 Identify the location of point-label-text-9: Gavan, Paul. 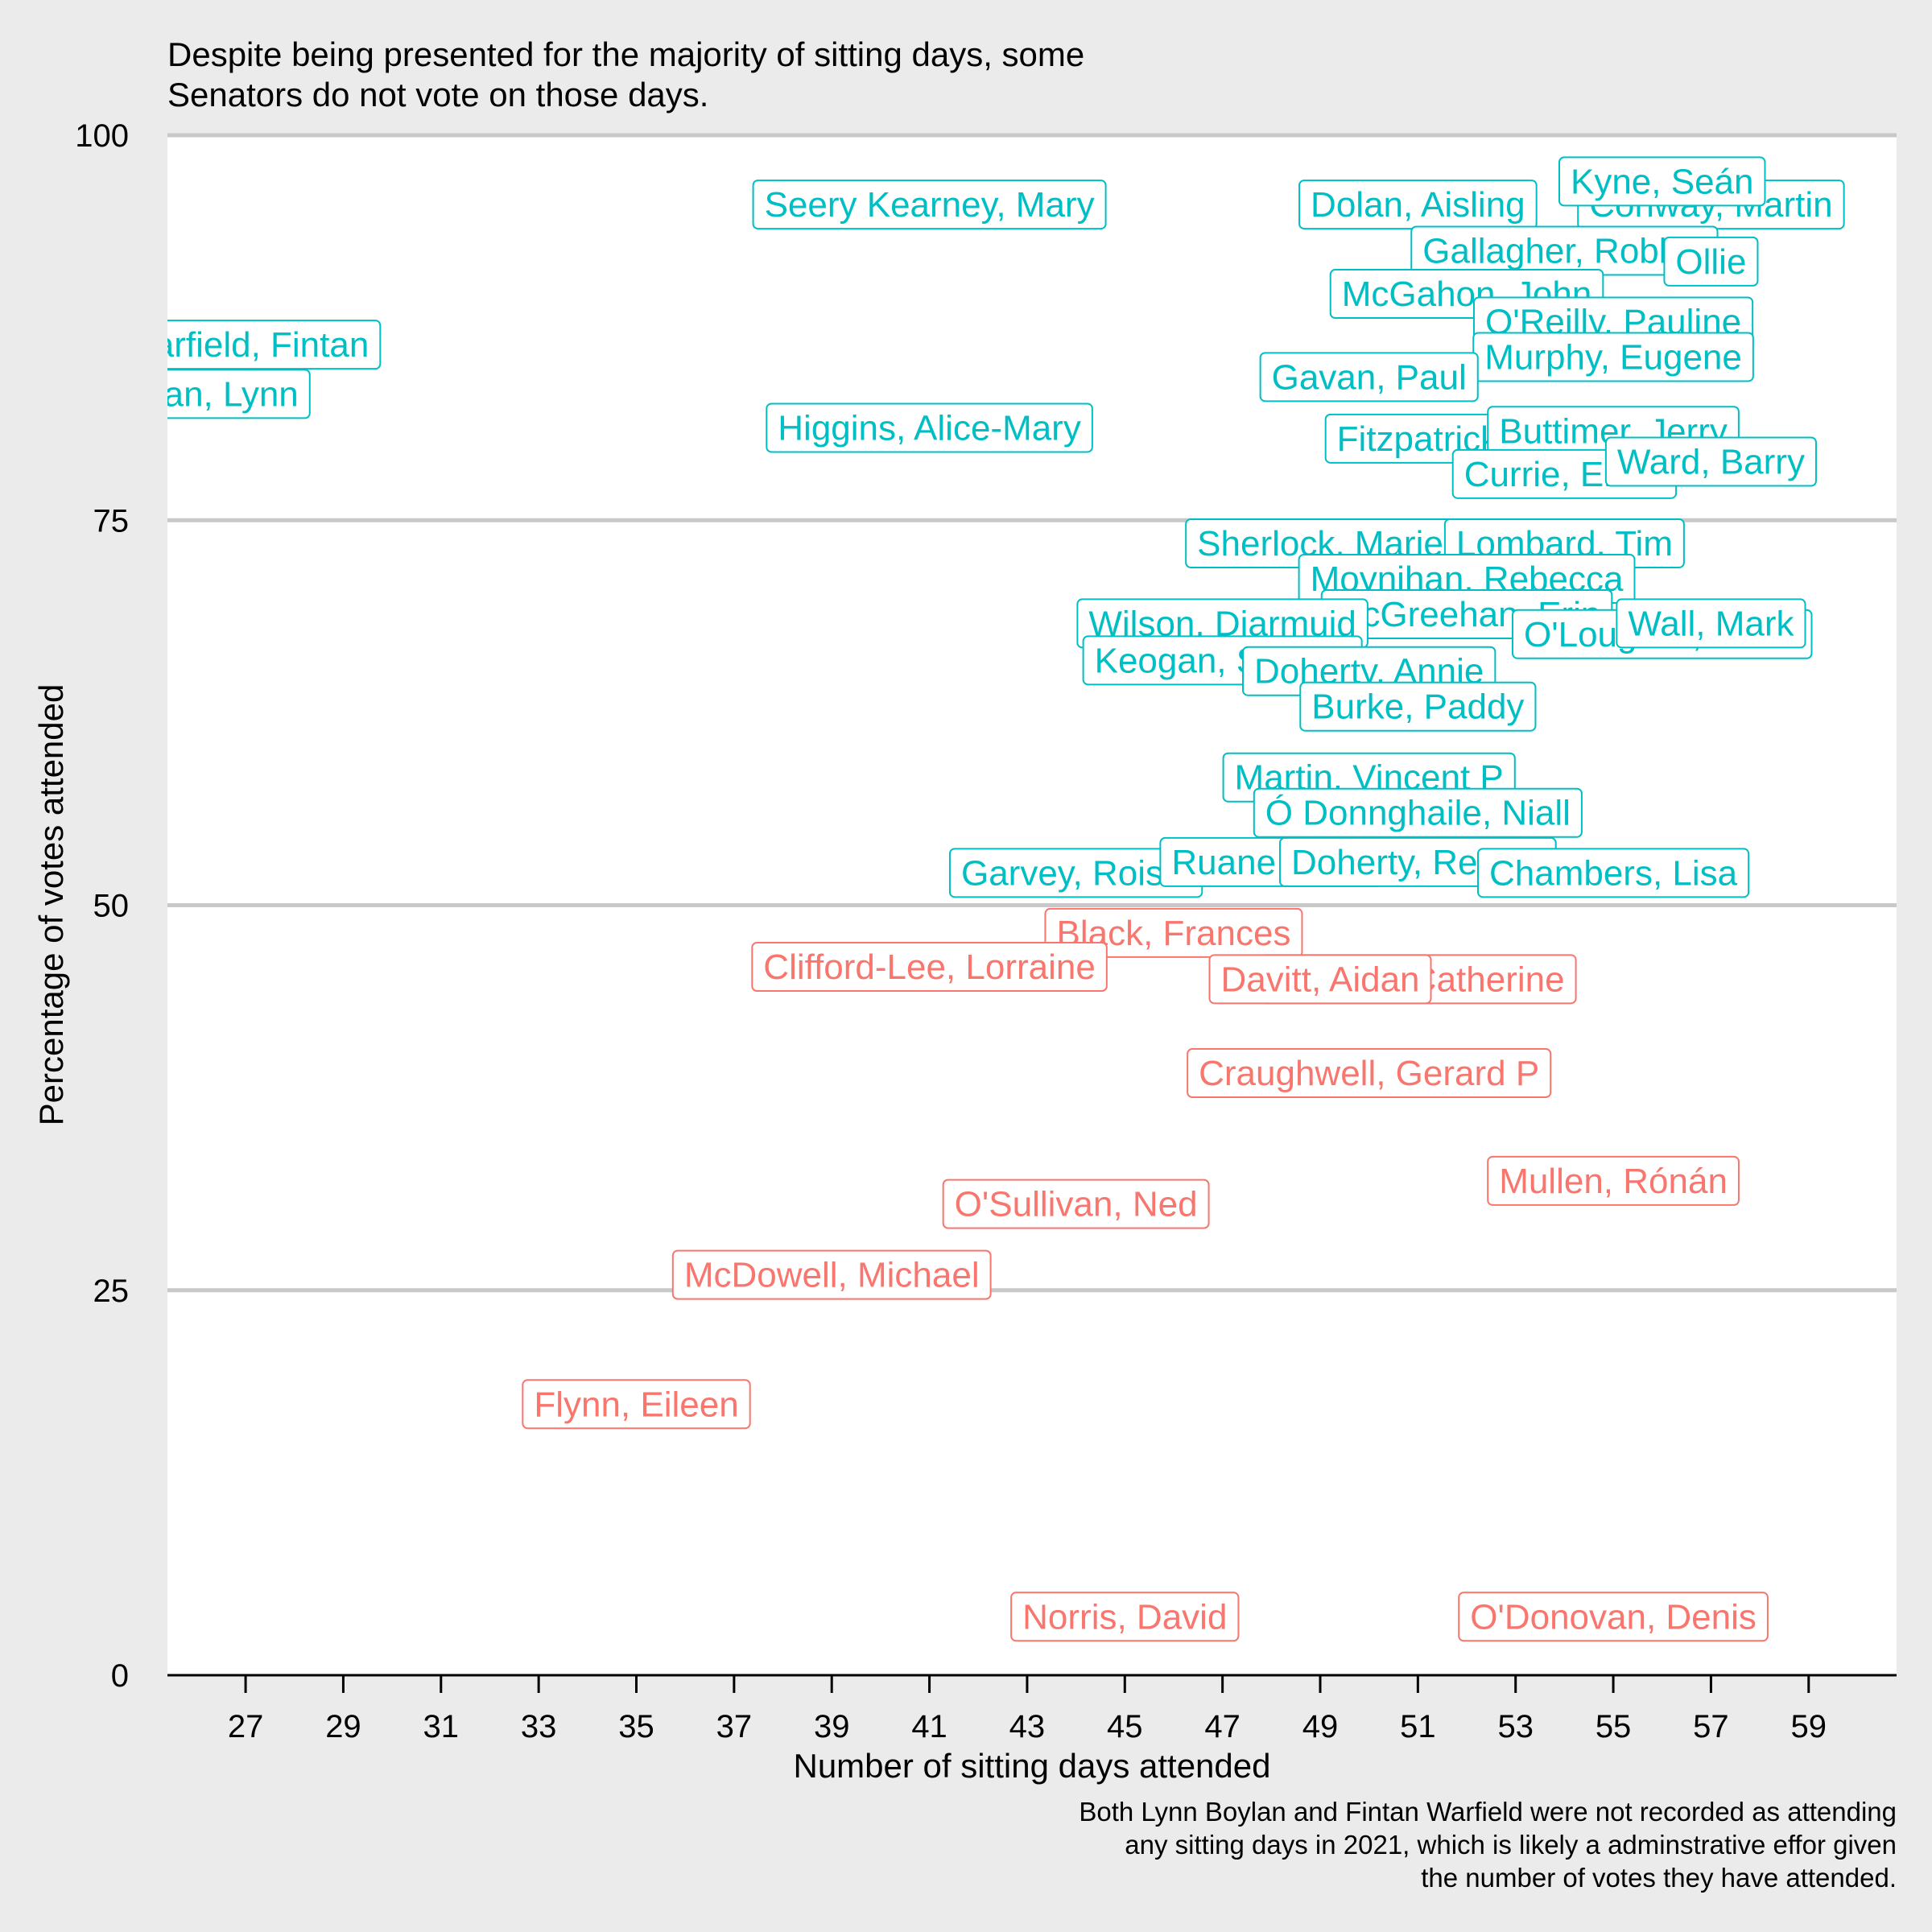
(1369, 377).